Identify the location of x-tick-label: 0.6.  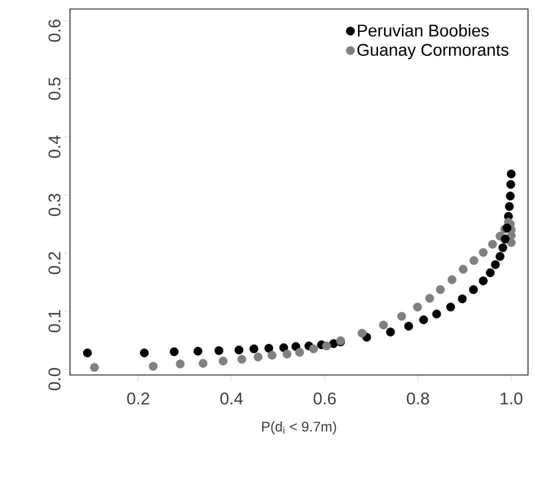
(325, 398).